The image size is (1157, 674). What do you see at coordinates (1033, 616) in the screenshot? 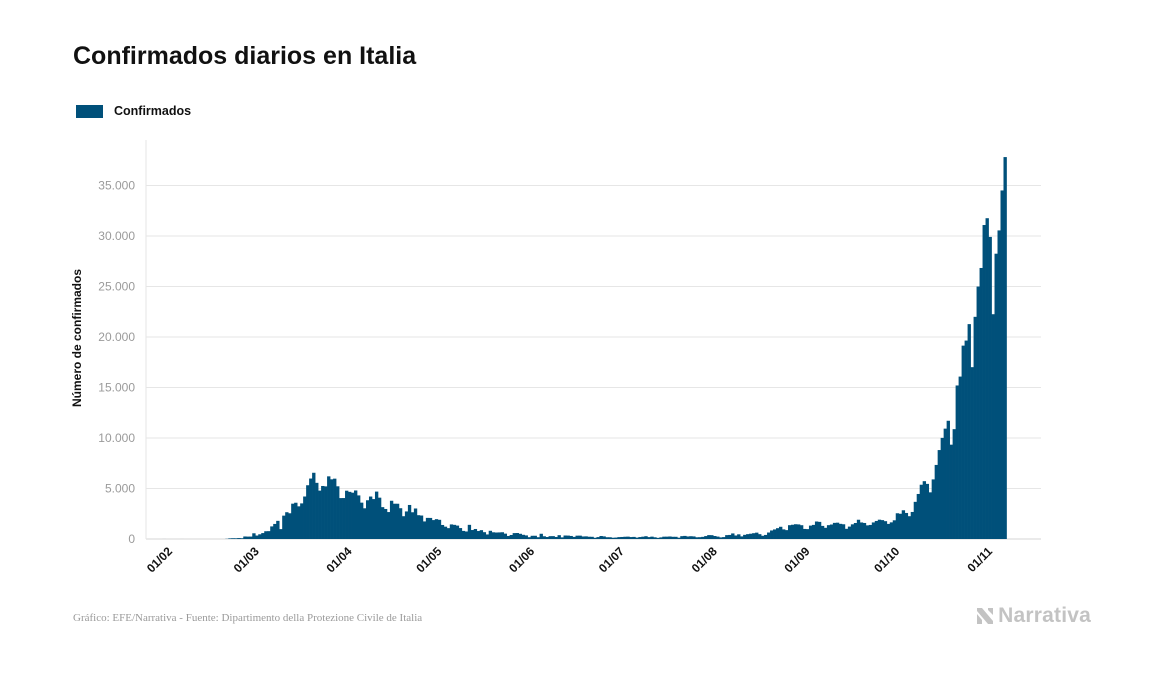
I see `narrativa-logo: Narrativa` at bounding box center [1033, 616].